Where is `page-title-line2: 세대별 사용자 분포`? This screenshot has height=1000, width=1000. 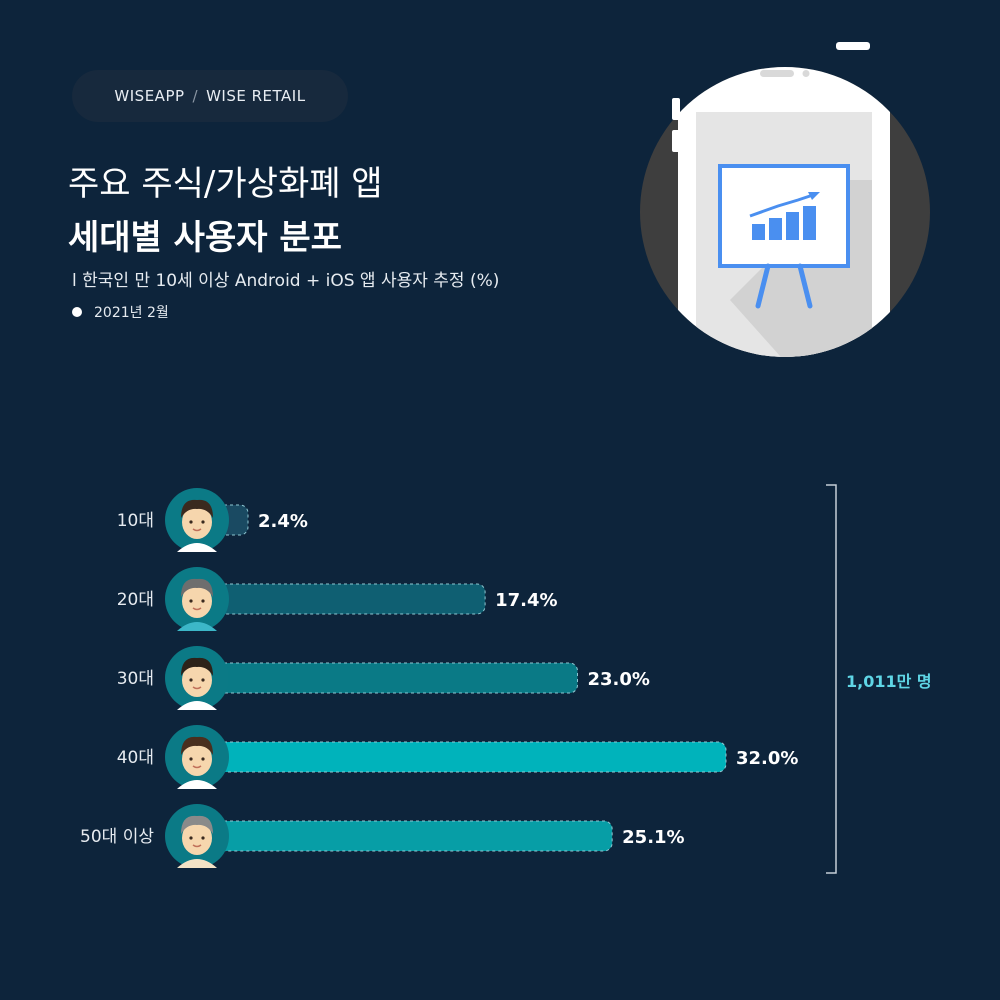 page-title-line2: 세대별 사용자 분포 is located at coordinates (205, 238).